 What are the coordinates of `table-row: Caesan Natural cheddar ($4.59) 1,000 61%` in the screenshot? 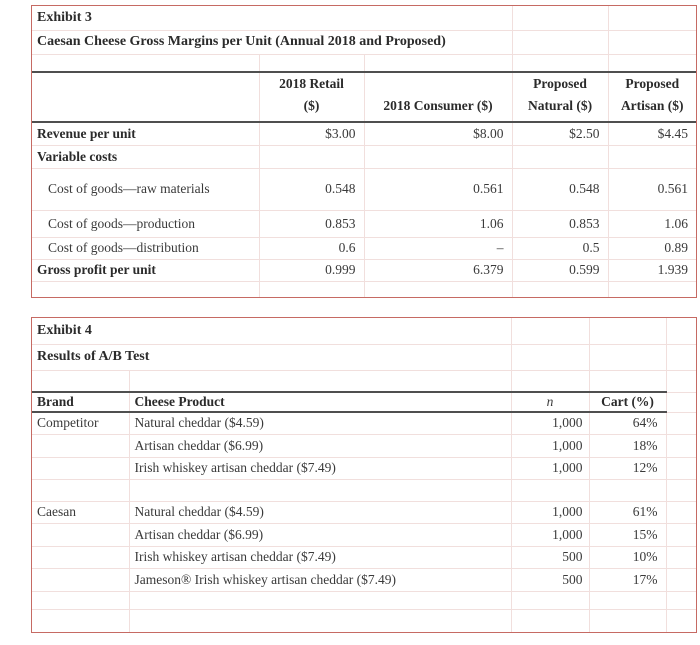 It's located at (364, 512).